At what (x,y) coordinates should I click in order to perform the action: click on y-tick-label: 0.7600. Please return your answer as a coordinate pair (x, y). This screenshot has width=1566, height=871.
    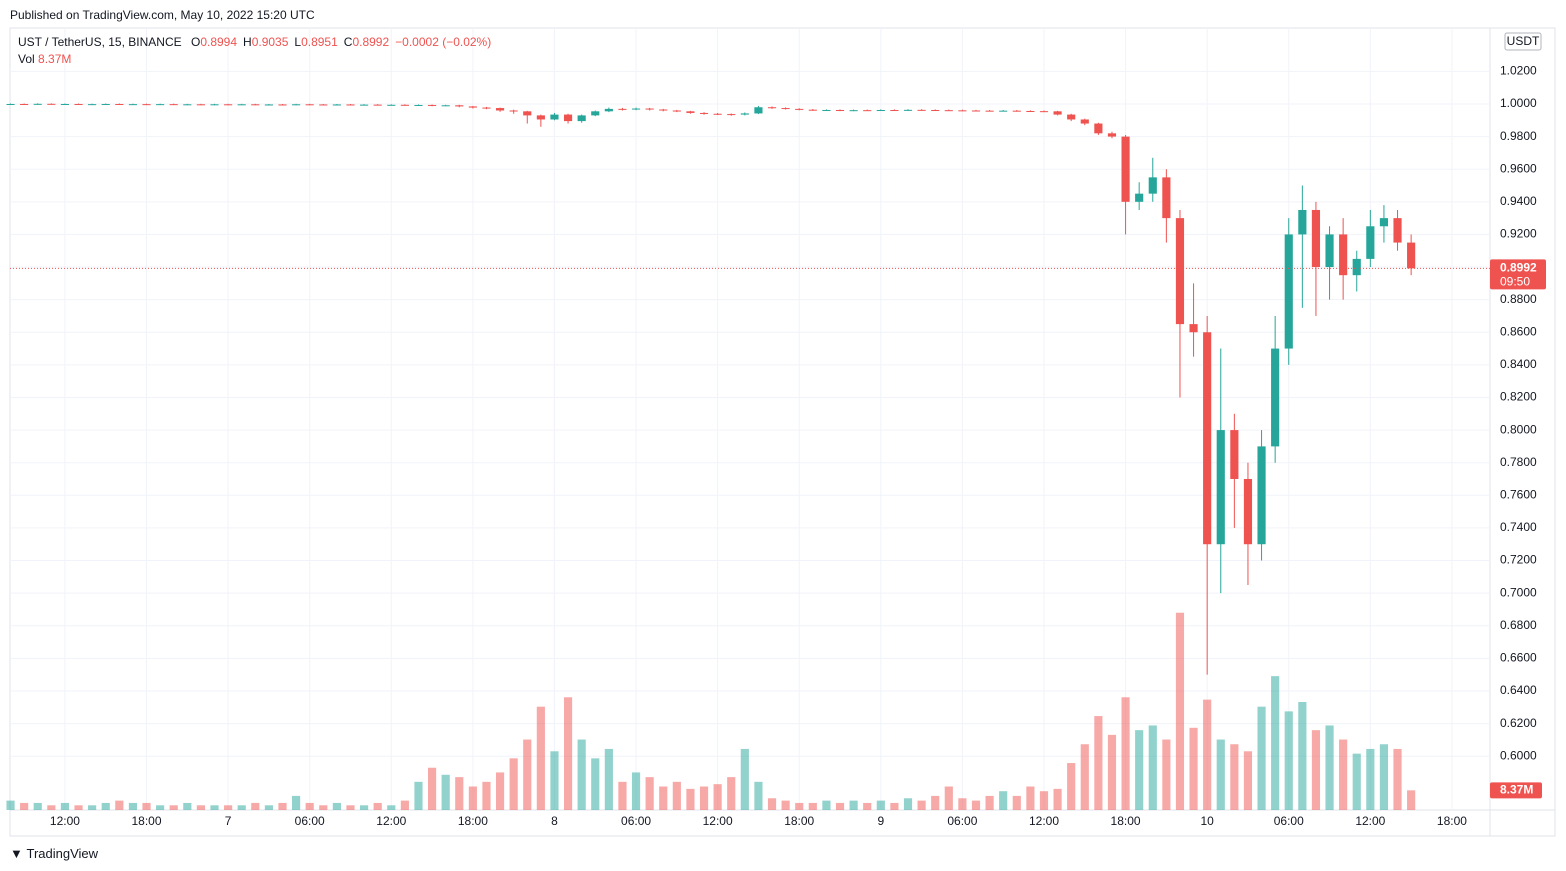
    Looking at the image, I should click on (1518, 494).